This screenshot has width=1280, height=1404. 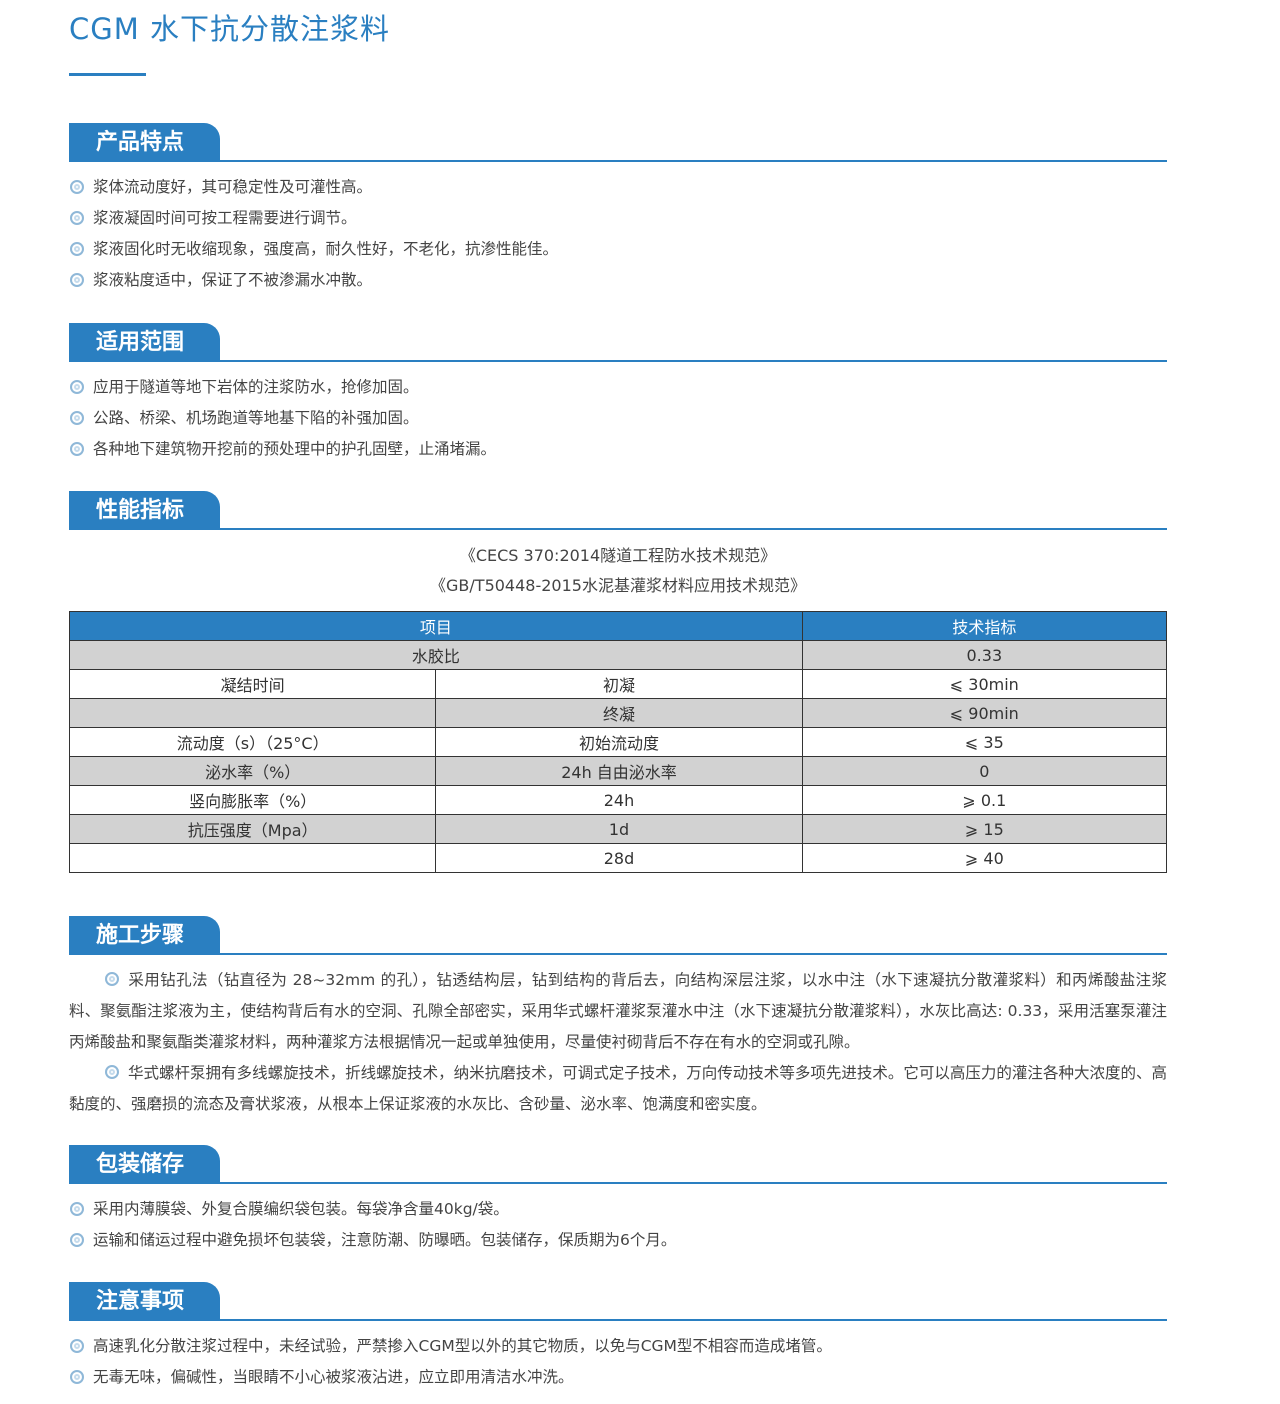 What do you see at coordinates (144, 1164) in the screenshot?
I see `section-heading: 包装储存` at bounding box center [144, 1164].